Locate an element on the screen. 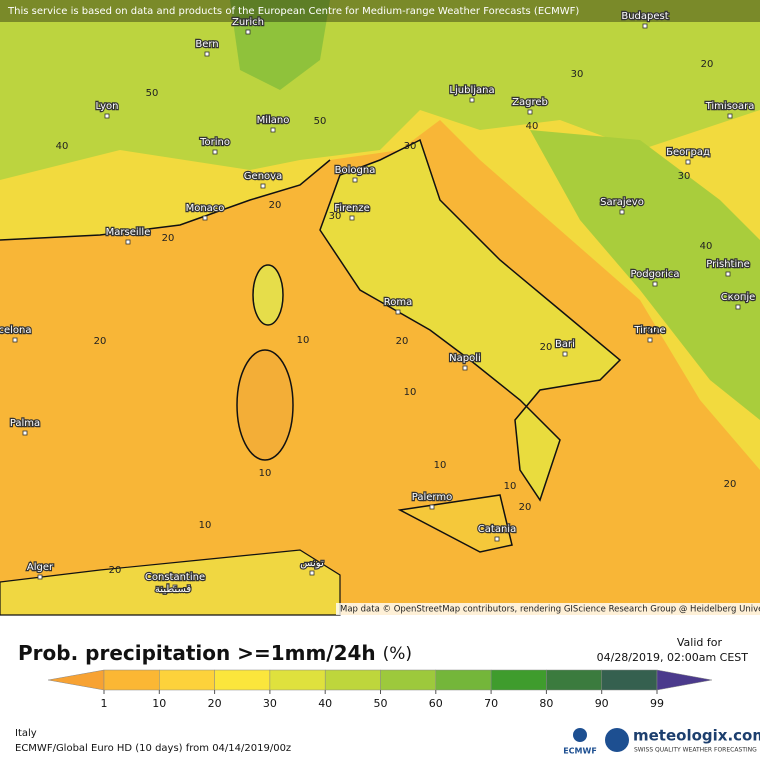 This screenshot has width=760, height=760. corsica is located at coordinates (268, 295).